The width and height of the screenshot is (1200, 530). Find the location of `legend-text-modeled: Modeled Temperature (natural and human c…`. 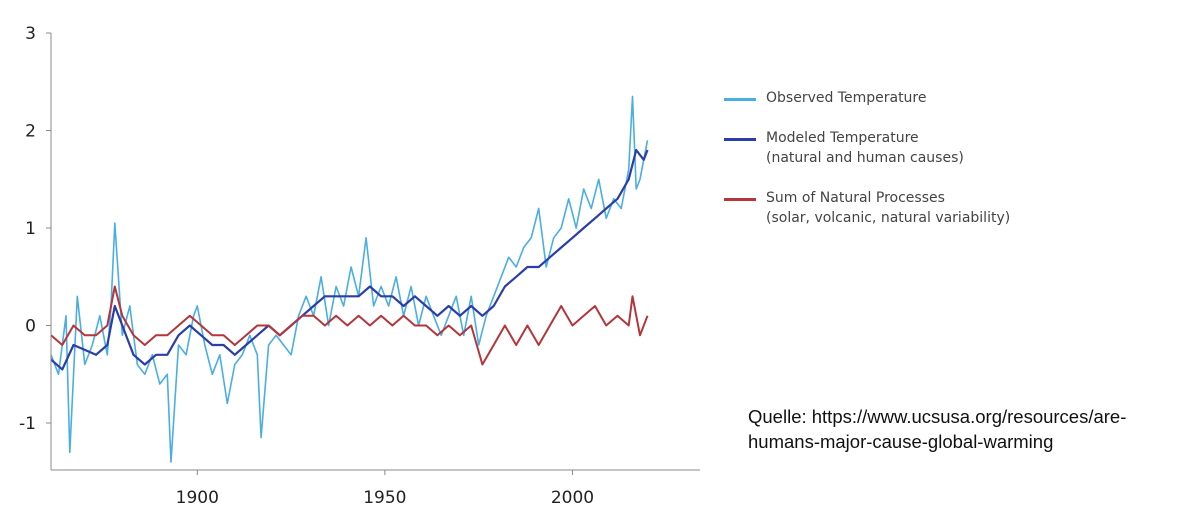

legend-text-modeled: Modeled Temperature (natural and human c… is located at coordinates (925, 148).